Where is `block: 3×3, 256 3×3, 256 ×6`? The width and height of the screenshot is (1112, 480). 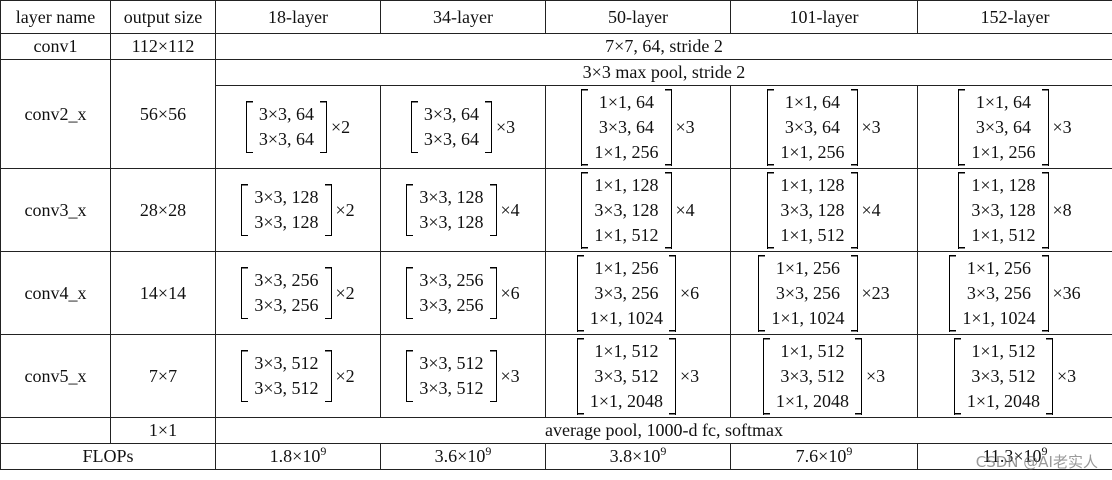
block: 3×3, 256 3×3, 256 ×6 is located at coordinates (463, 293).